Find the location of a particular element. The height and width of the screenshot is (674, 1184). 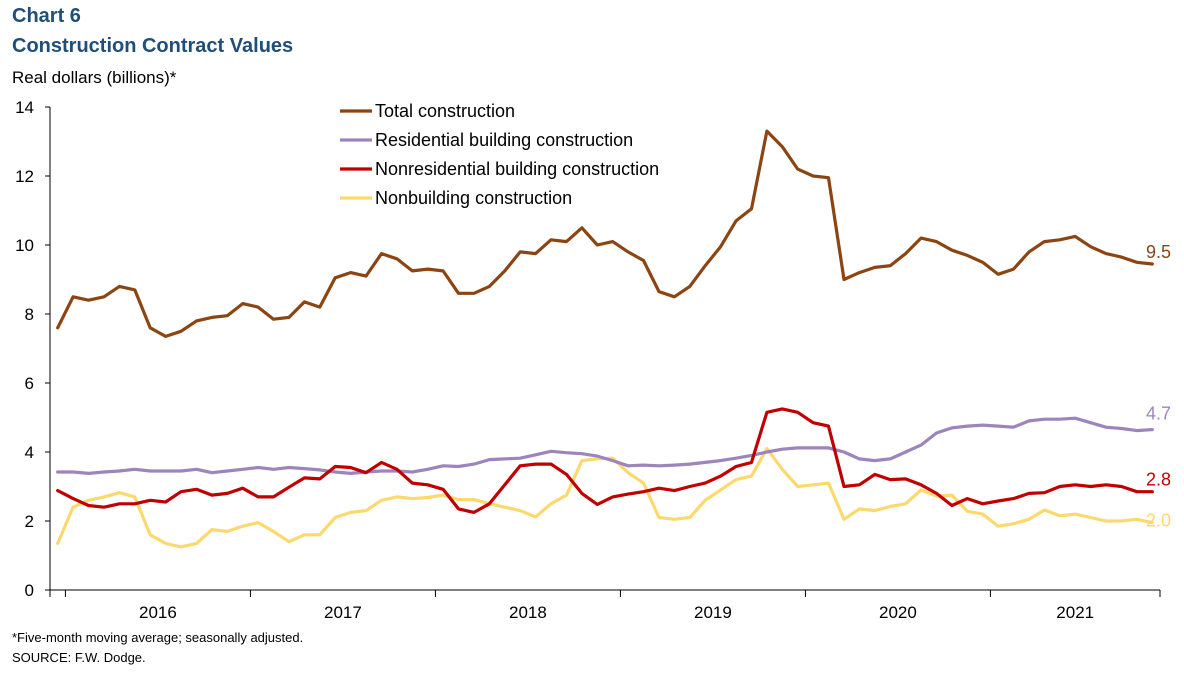

x-tick-label: 2020 is located at coordinates (898, 612).